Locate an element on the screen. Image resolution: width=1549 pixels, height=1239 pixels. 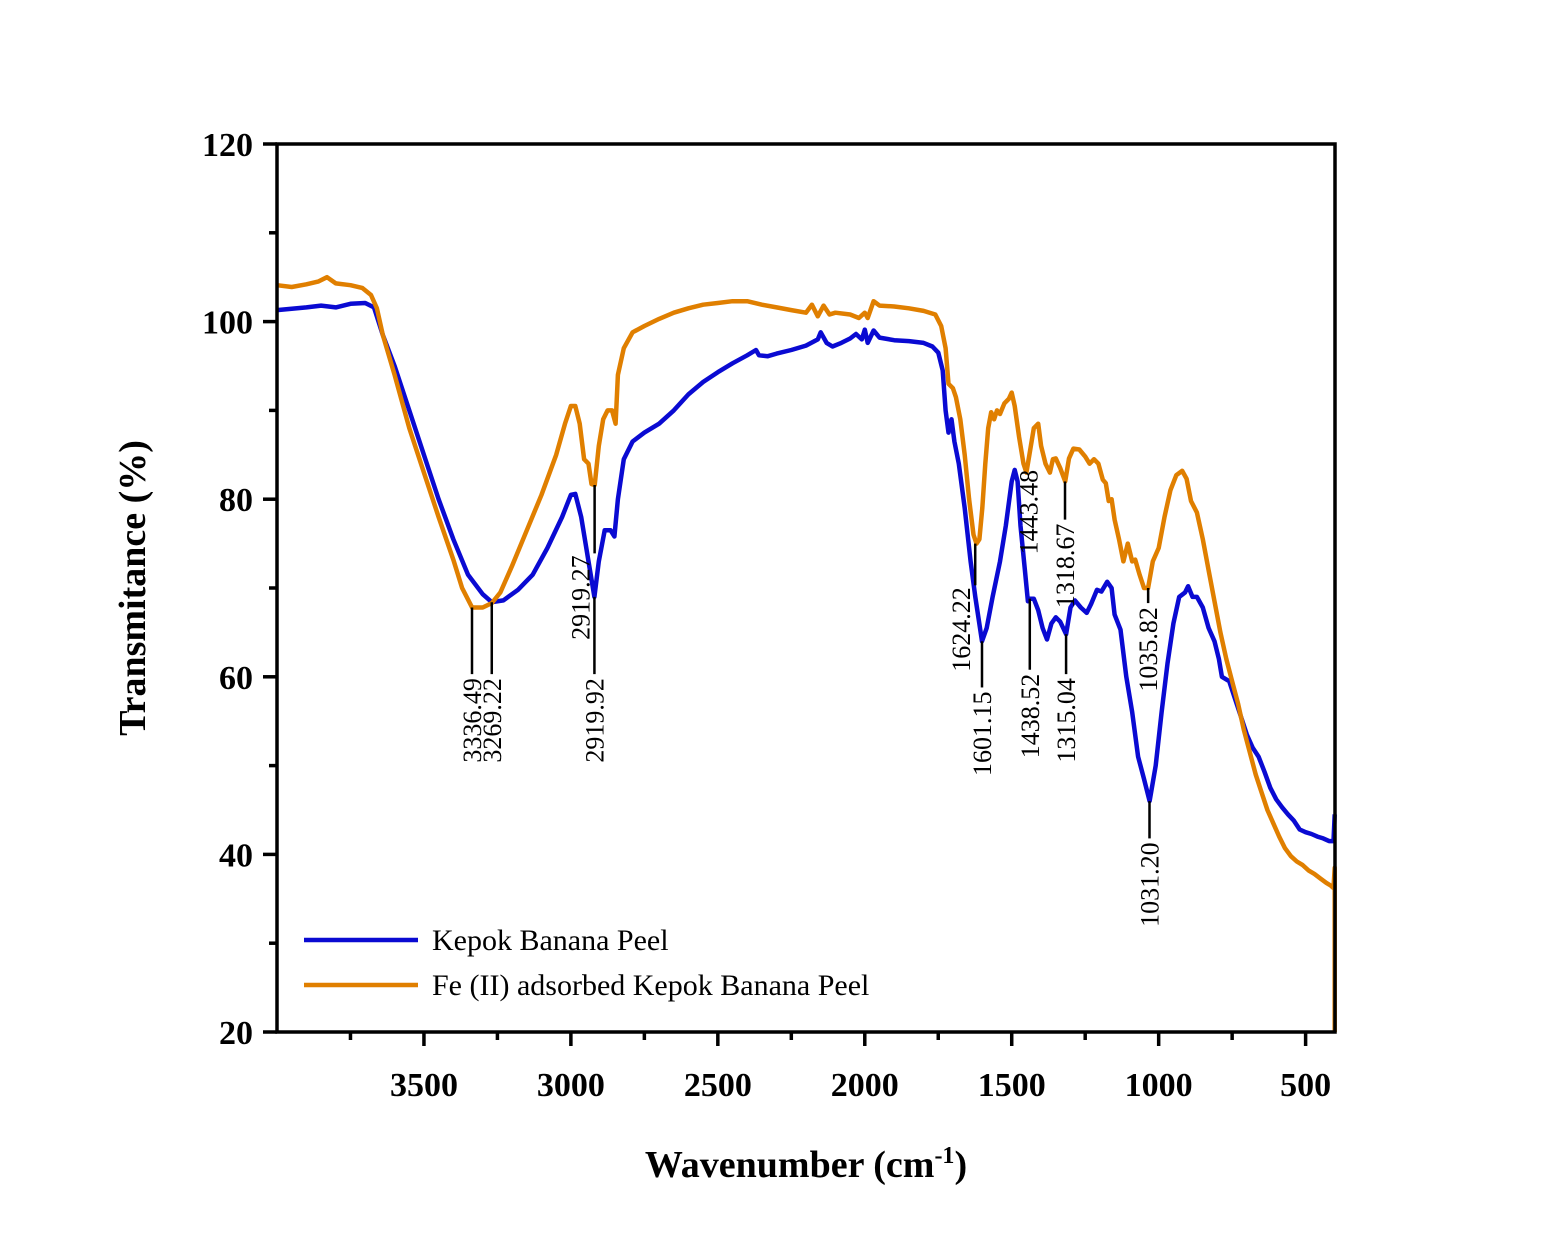
peak-label: 2919.92 is located at coordinates (594, 720).